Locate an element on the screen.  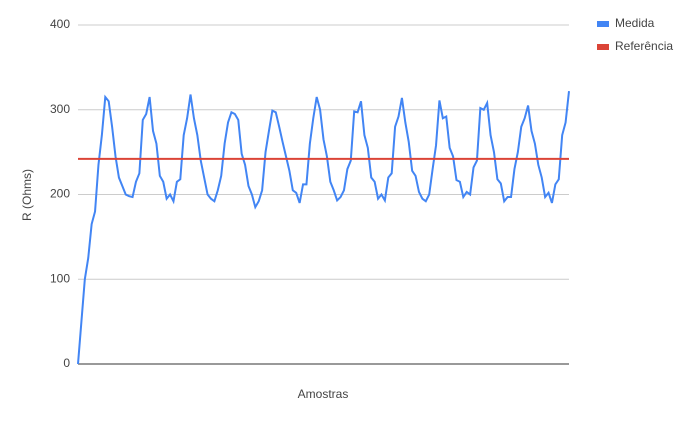
y-axis-title: R (Ohms) is located at coordinates (27, 195).